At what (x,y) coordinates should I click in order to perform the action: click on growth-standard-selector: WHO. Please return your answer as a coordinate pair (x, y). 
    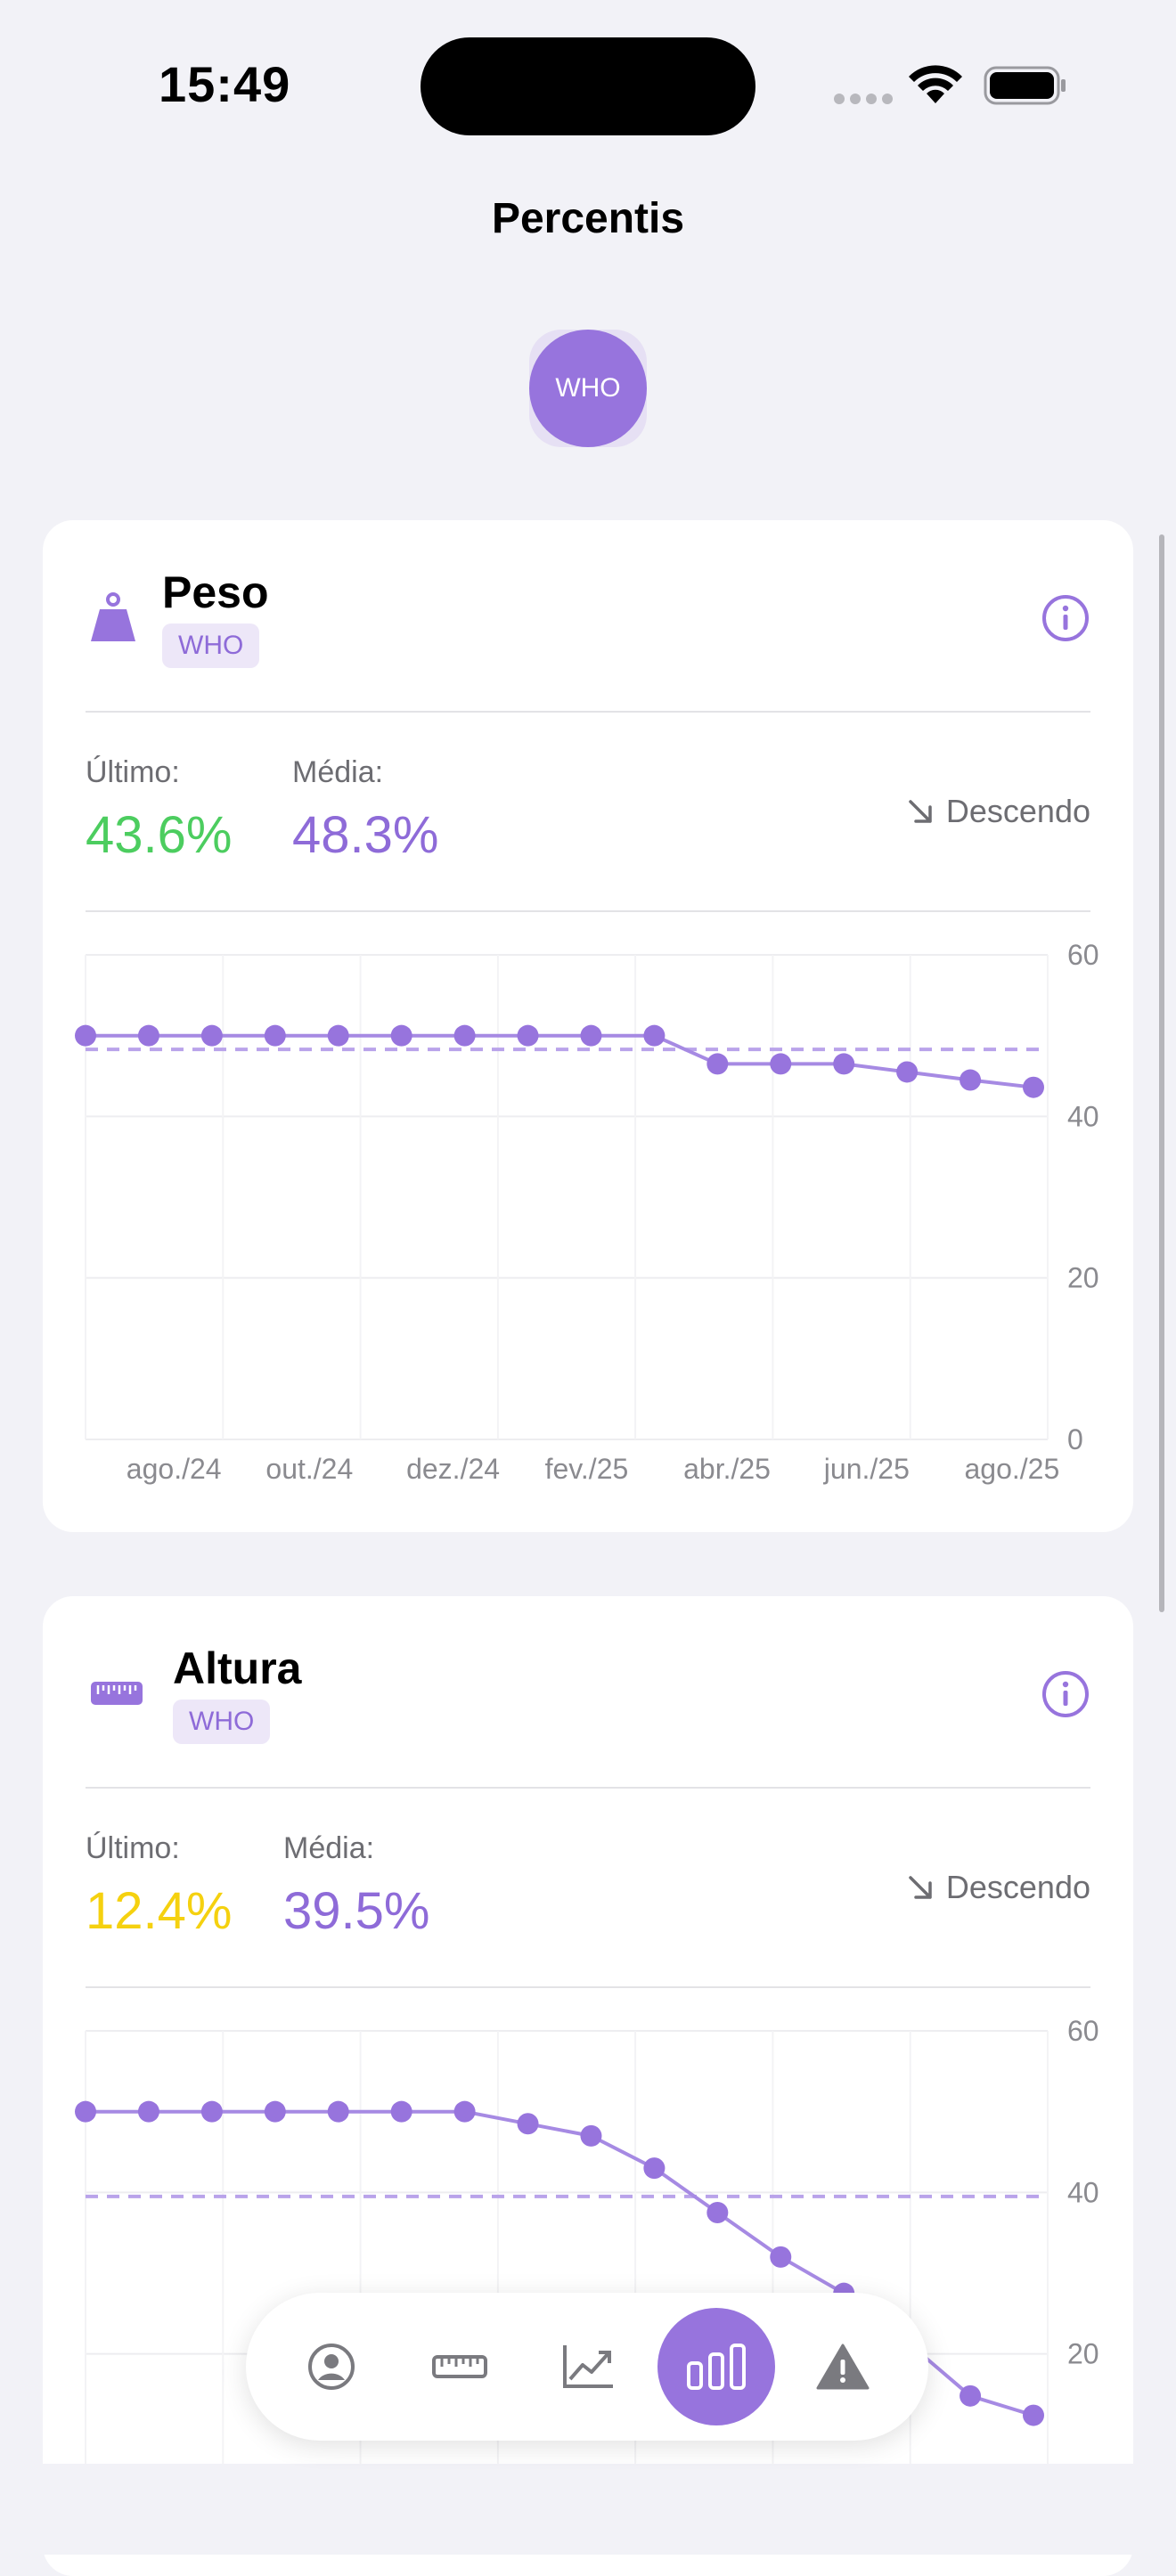
    Looking at the image, I should click on (588, 389).